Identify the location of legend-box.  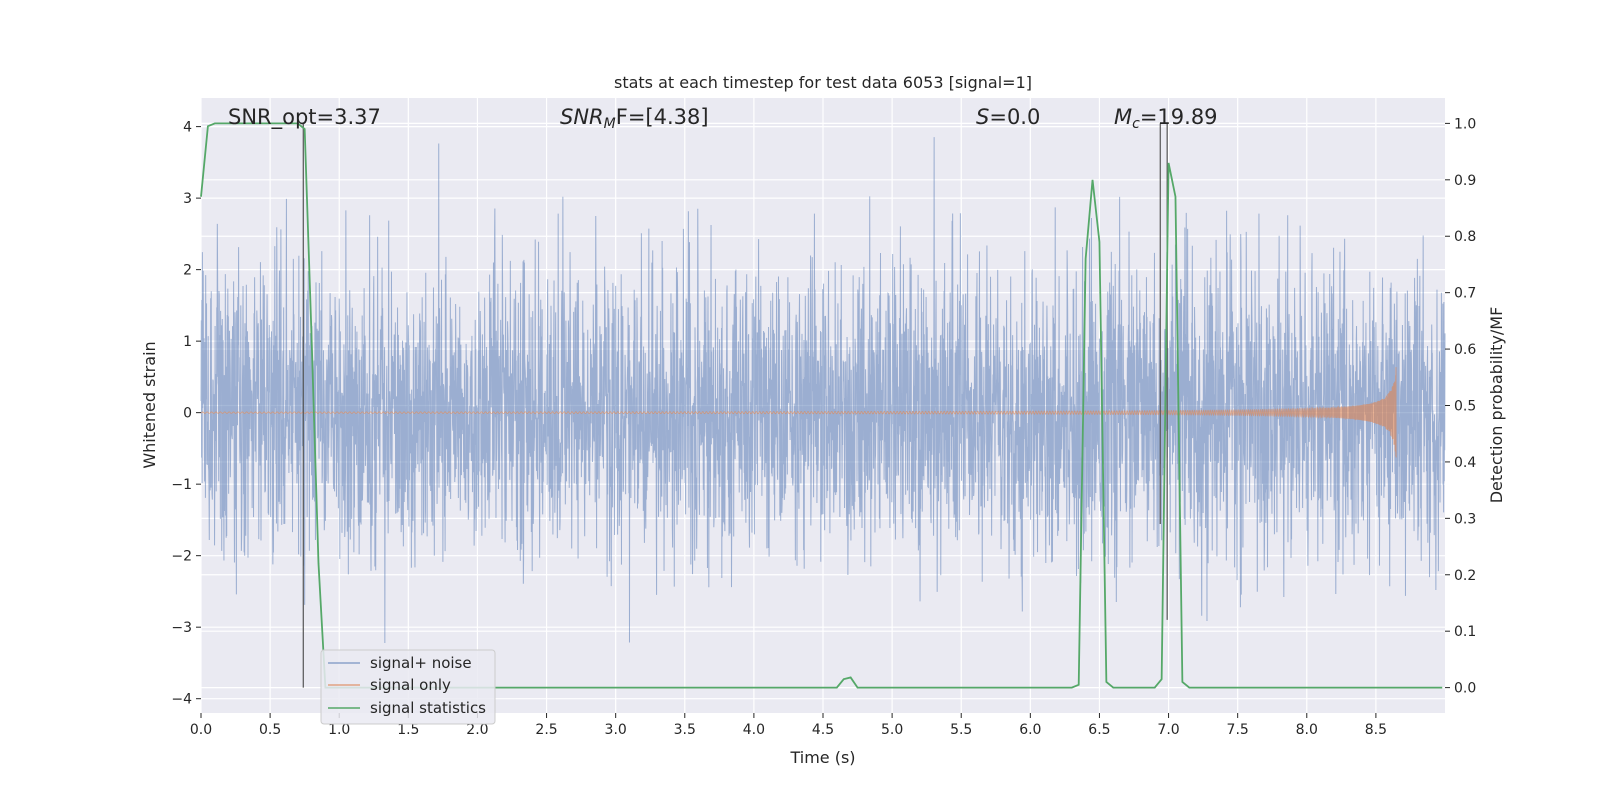
(408, 687).